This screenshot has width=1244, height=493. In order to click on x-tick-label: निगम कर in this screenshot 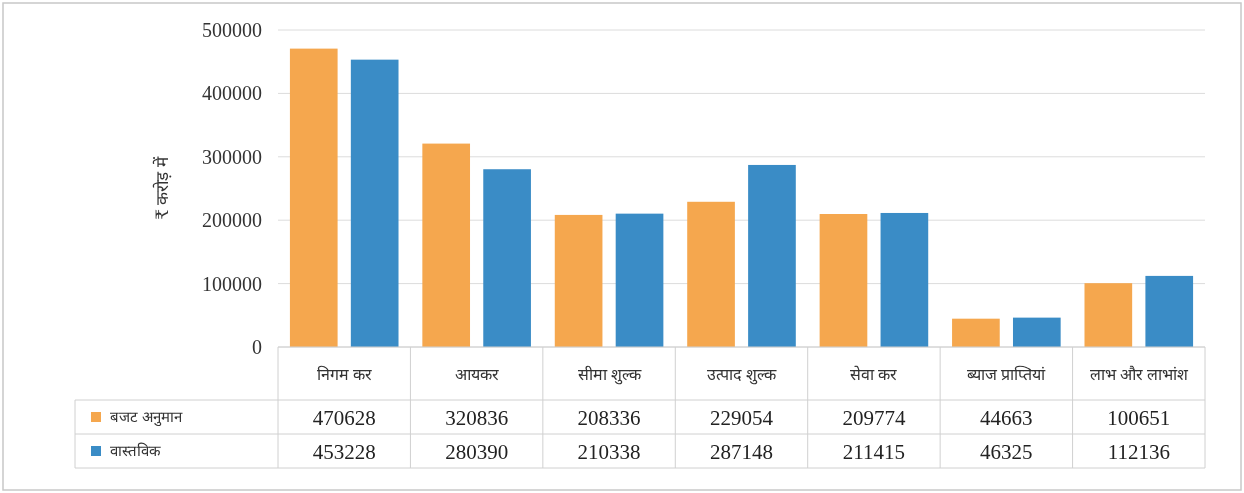, I will do `click(344, 374)`.